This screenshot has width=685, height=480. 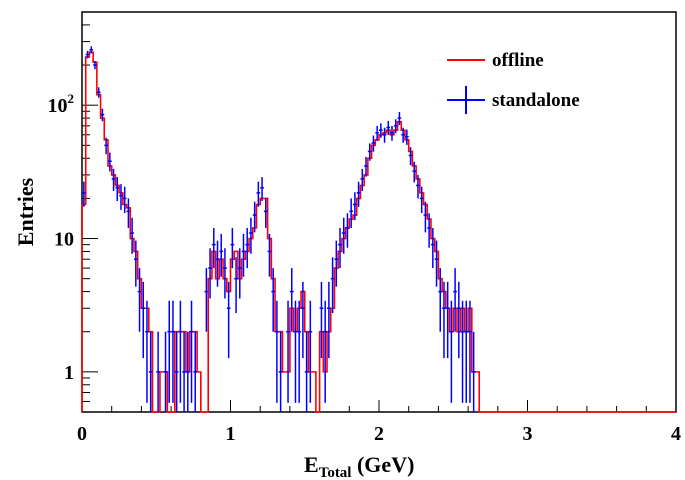 What do you see at coordinates (528, 434) in the screenshot?
I see `x-tick-label: 3` at bounding box center [528, 434].